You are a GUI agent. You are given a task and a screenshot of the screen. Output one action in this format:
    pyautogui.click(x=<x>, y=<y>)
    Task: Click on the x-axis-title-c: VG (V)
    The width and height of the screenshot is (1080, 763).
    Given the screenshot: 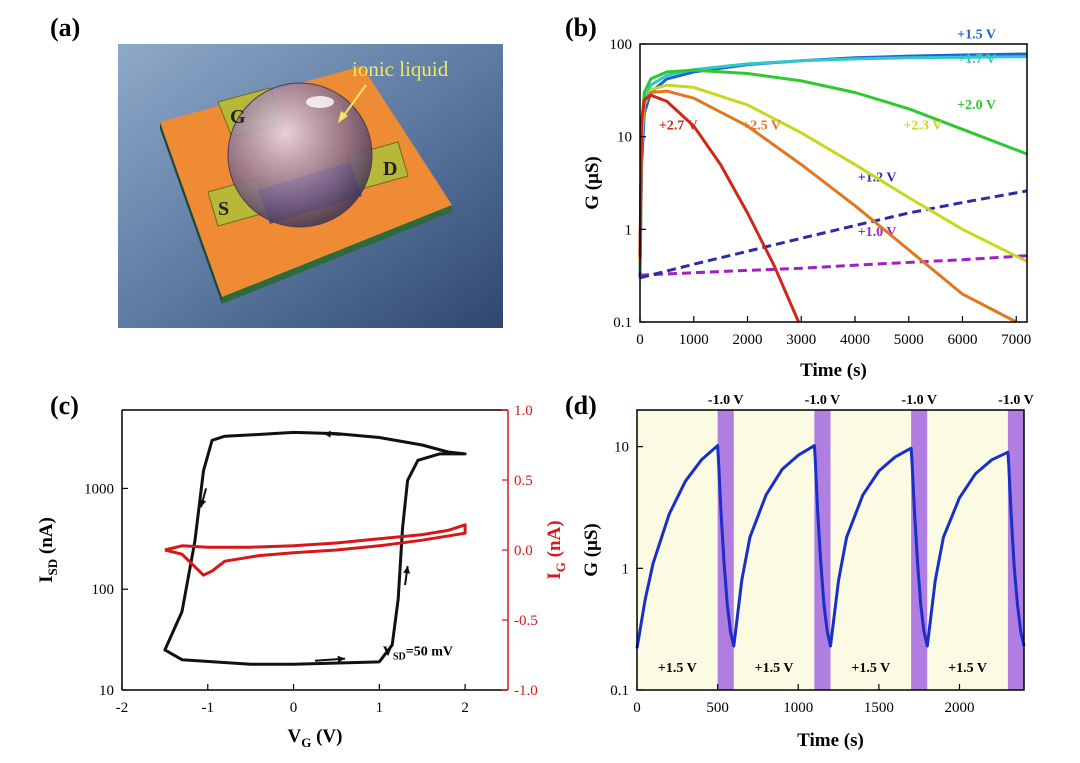 What is the action you would take?
    pyautogui.click(x=315, y=738)
    